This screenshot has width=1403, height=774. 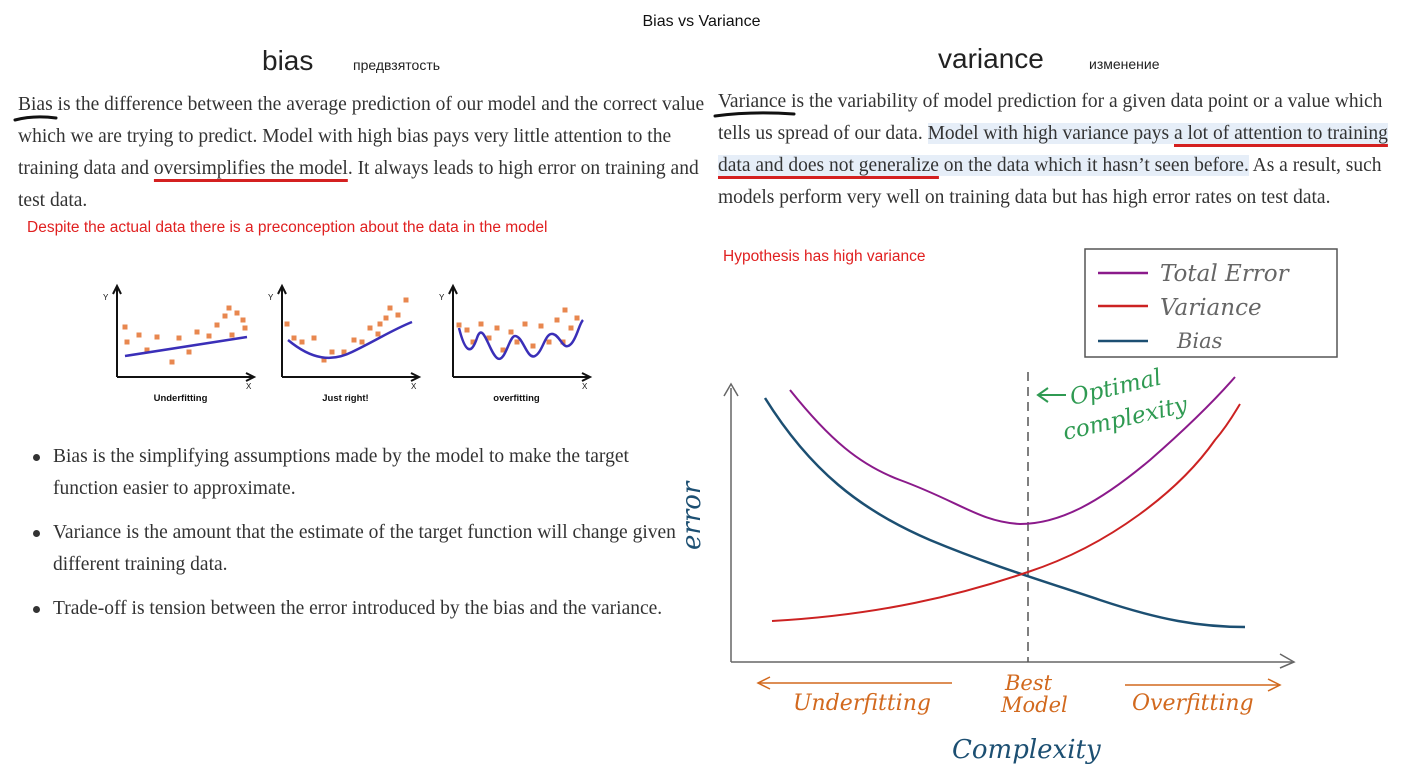 What do you see at coordinates (1124, 64) in the screenshot?
I see `variance-translation: изменение` at bounding box center [1124, 64].